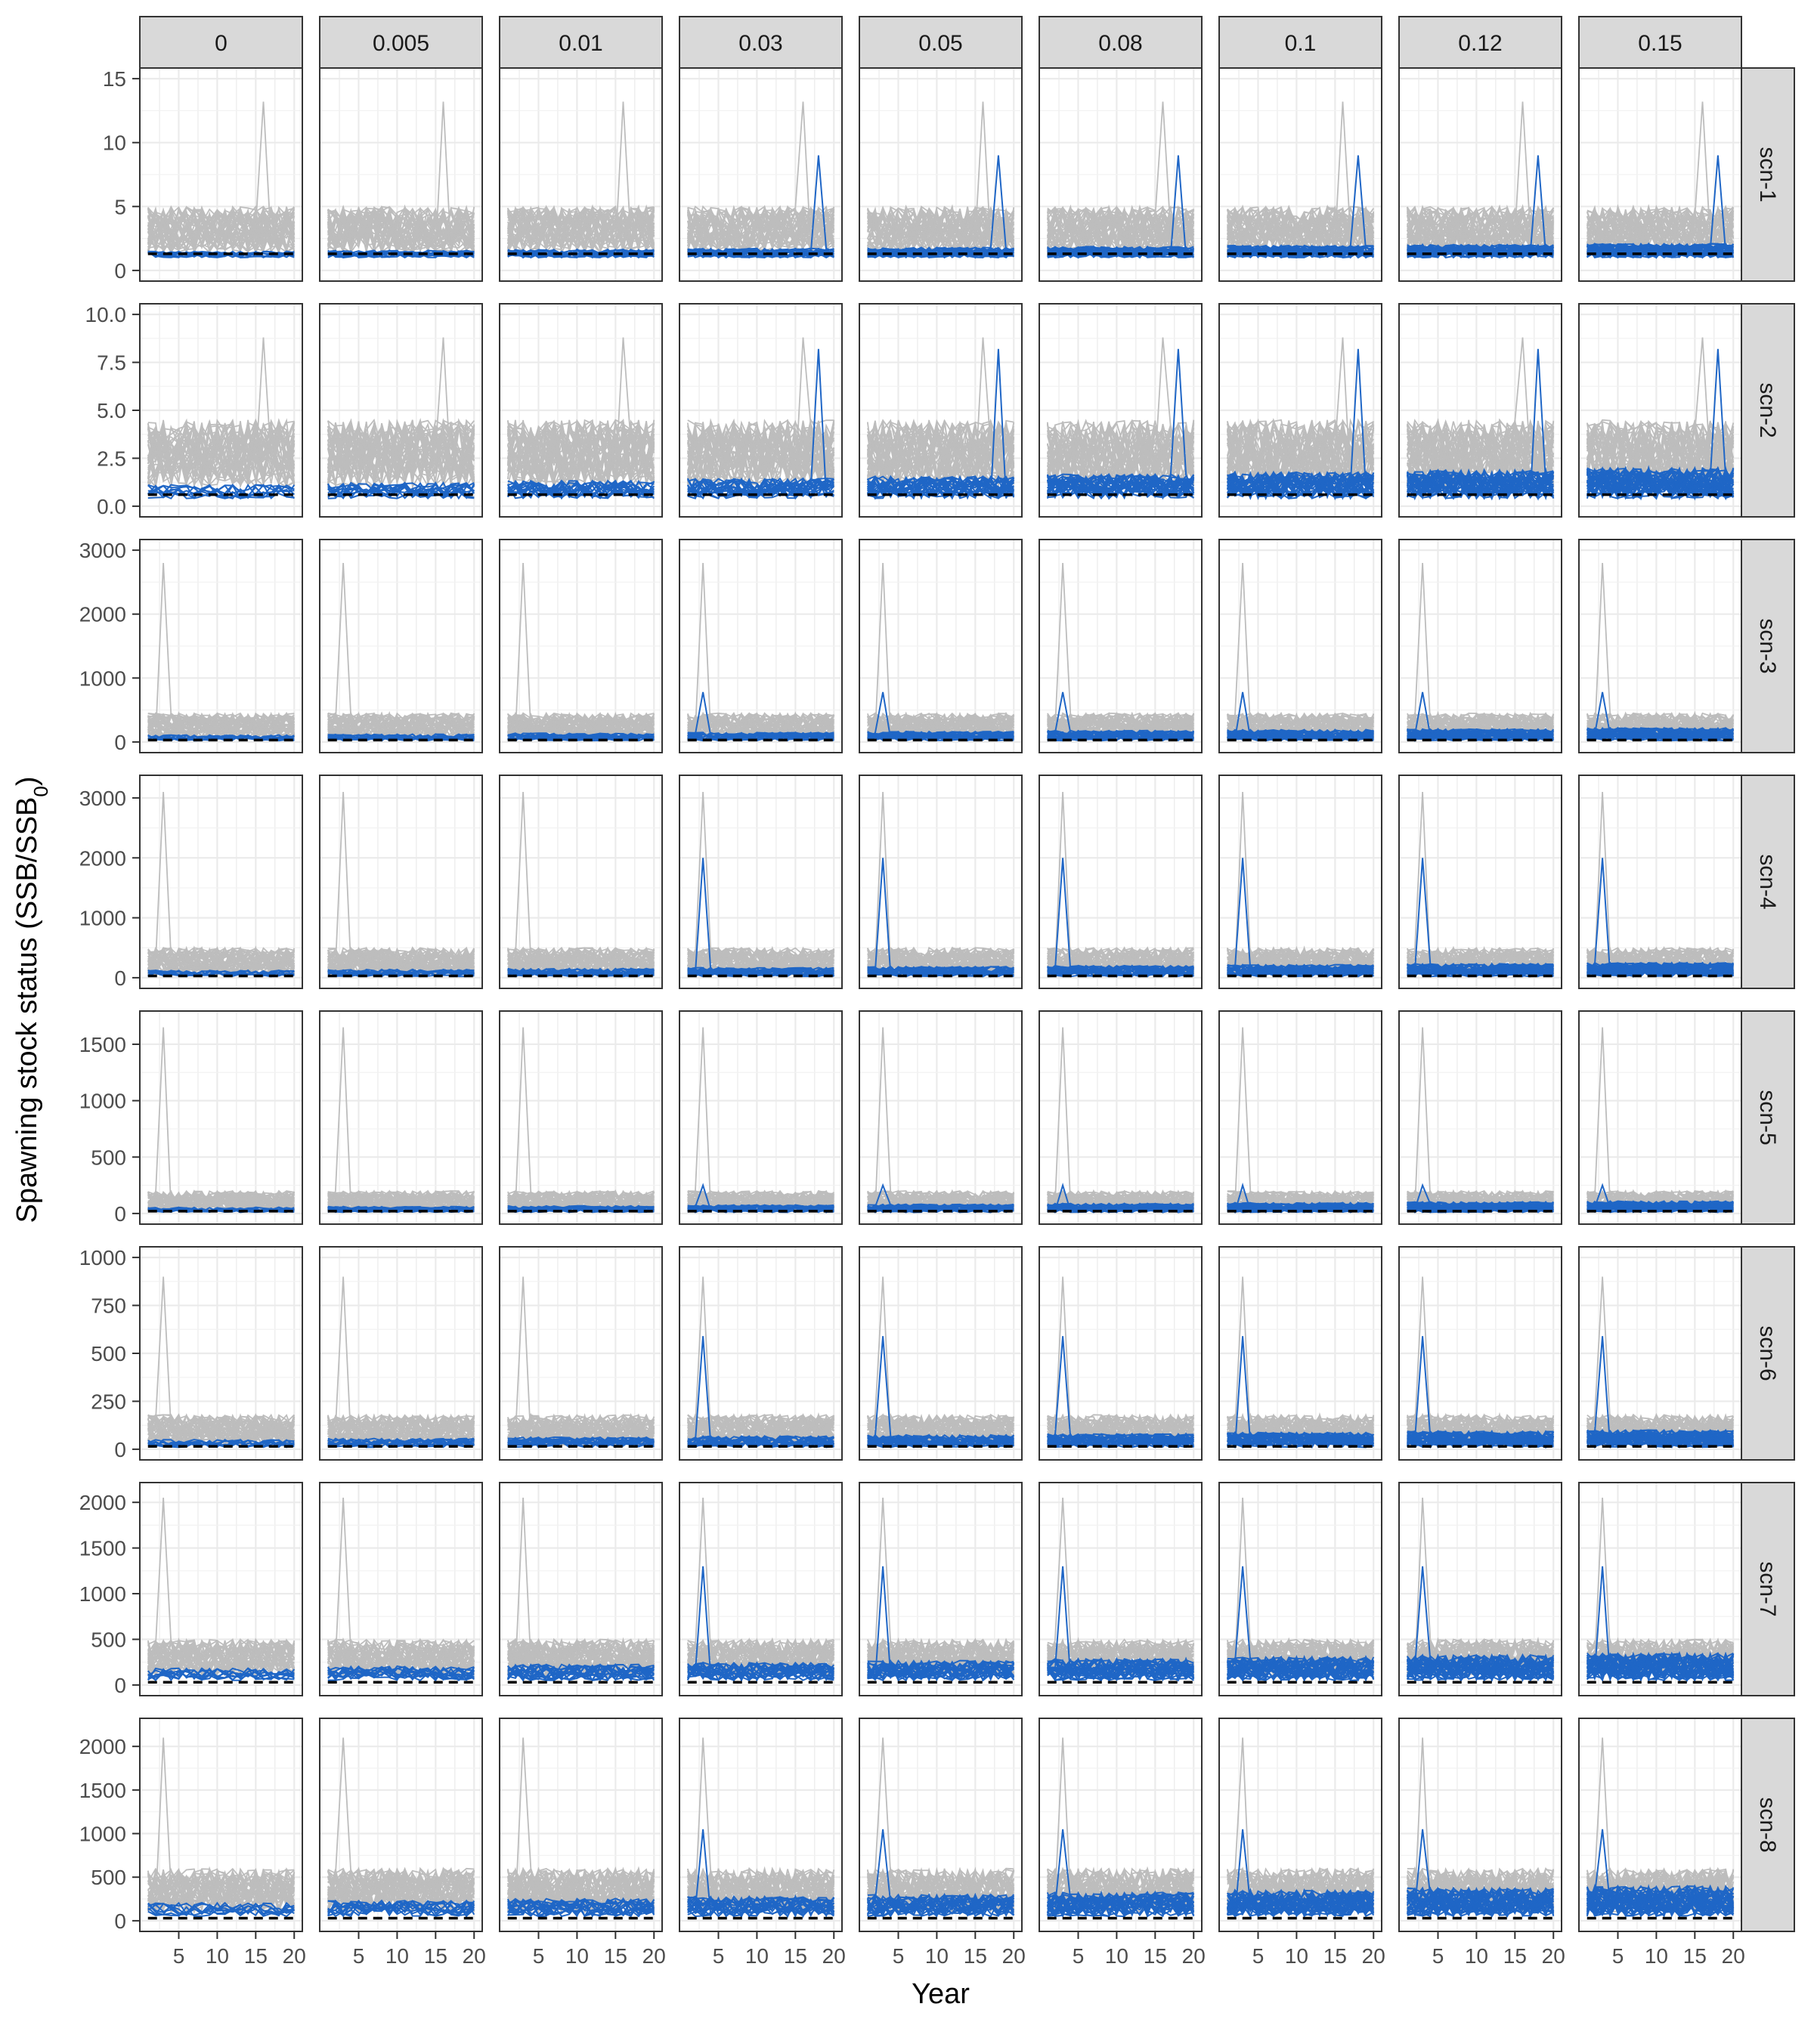  Describe the element at coordinates (1120, 1589) in the screenshot. I see `panel-scn-7-0.08` at that location.